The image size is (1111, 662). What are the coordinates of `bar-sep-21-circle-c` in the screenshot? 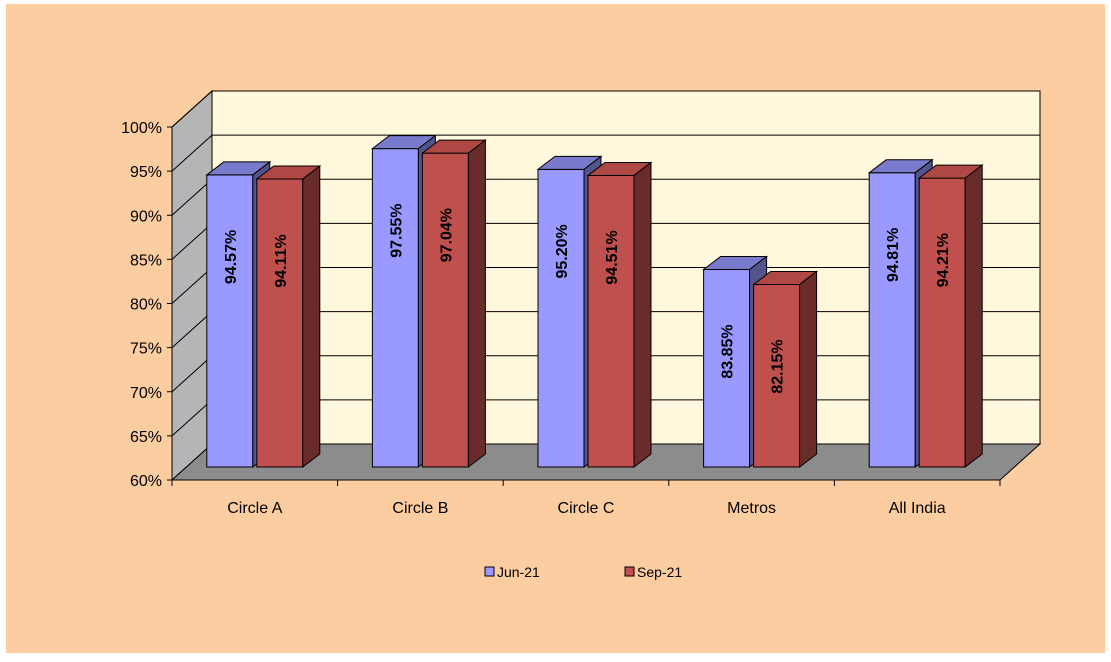 It's located at (619, 315).